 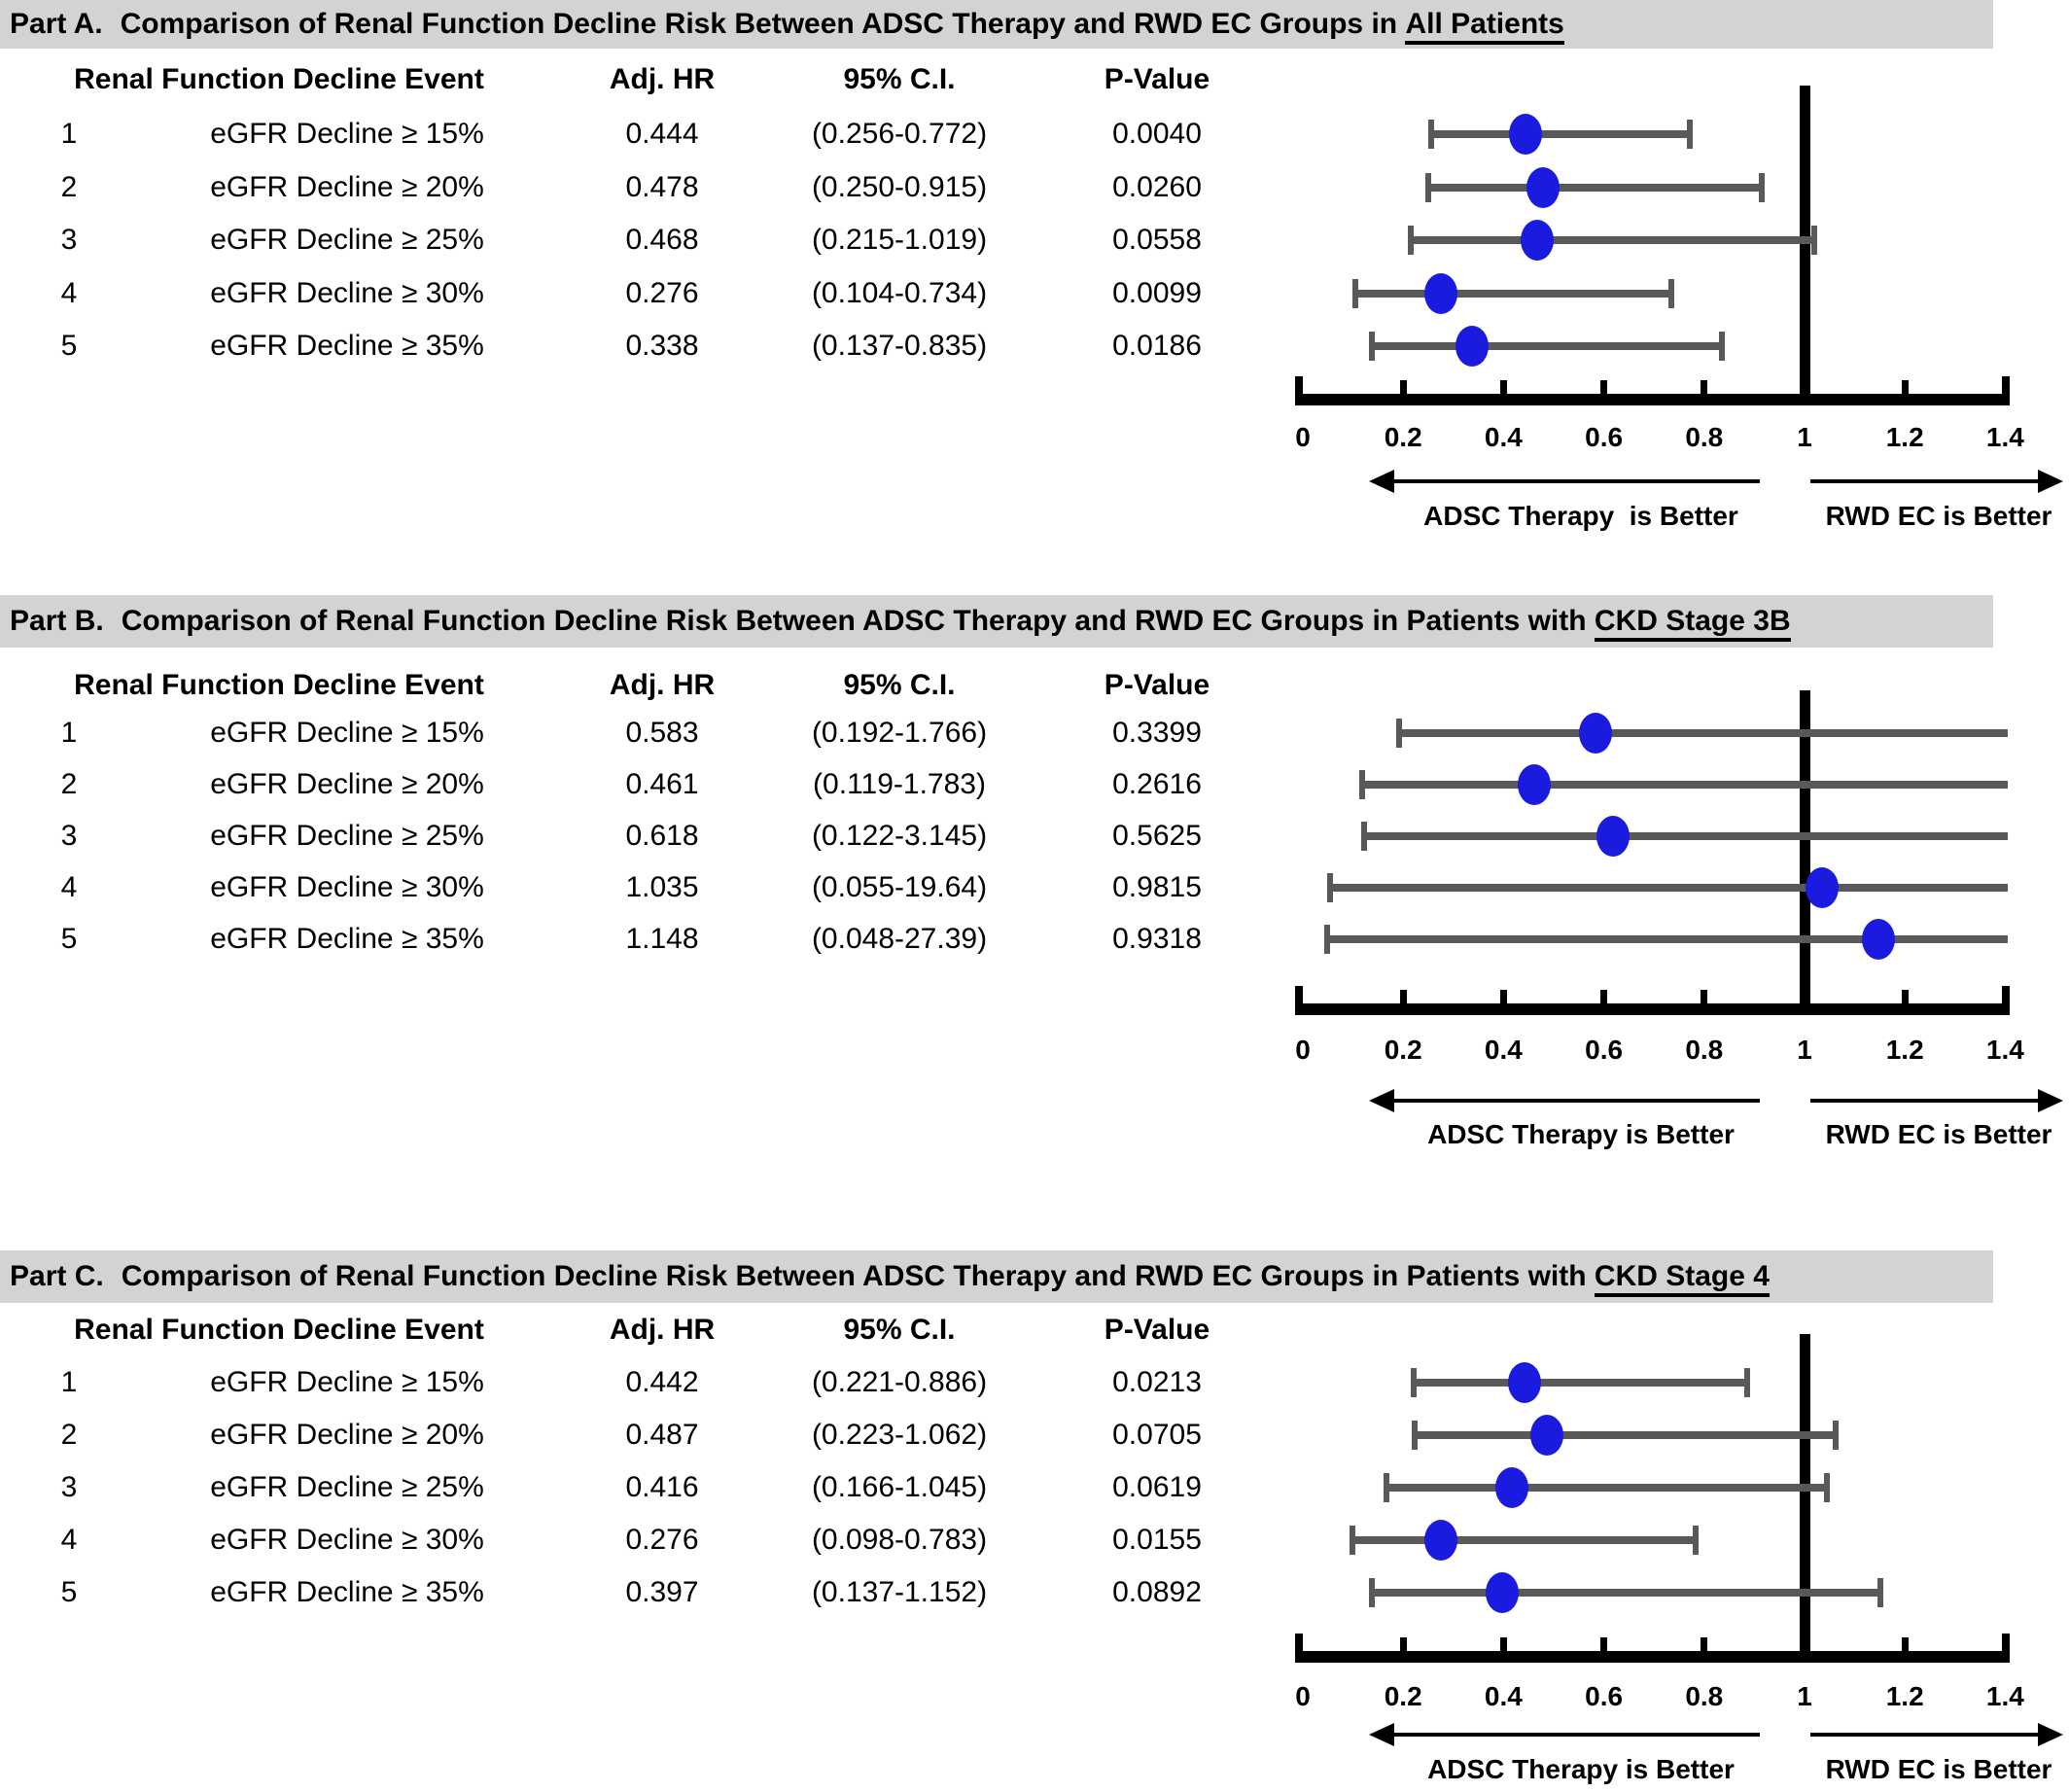 I want to click on title-part-label: Part C., so click(x=57, y=1276).